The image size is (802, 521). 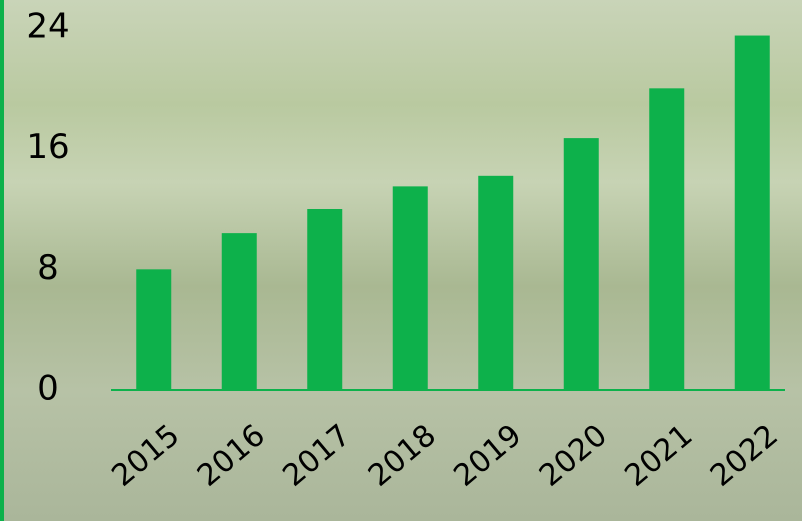 What do you see at coordinates (47, 147) in the screenshot?
I see `y-tick-label: 16` at bounding box center [47, 147].